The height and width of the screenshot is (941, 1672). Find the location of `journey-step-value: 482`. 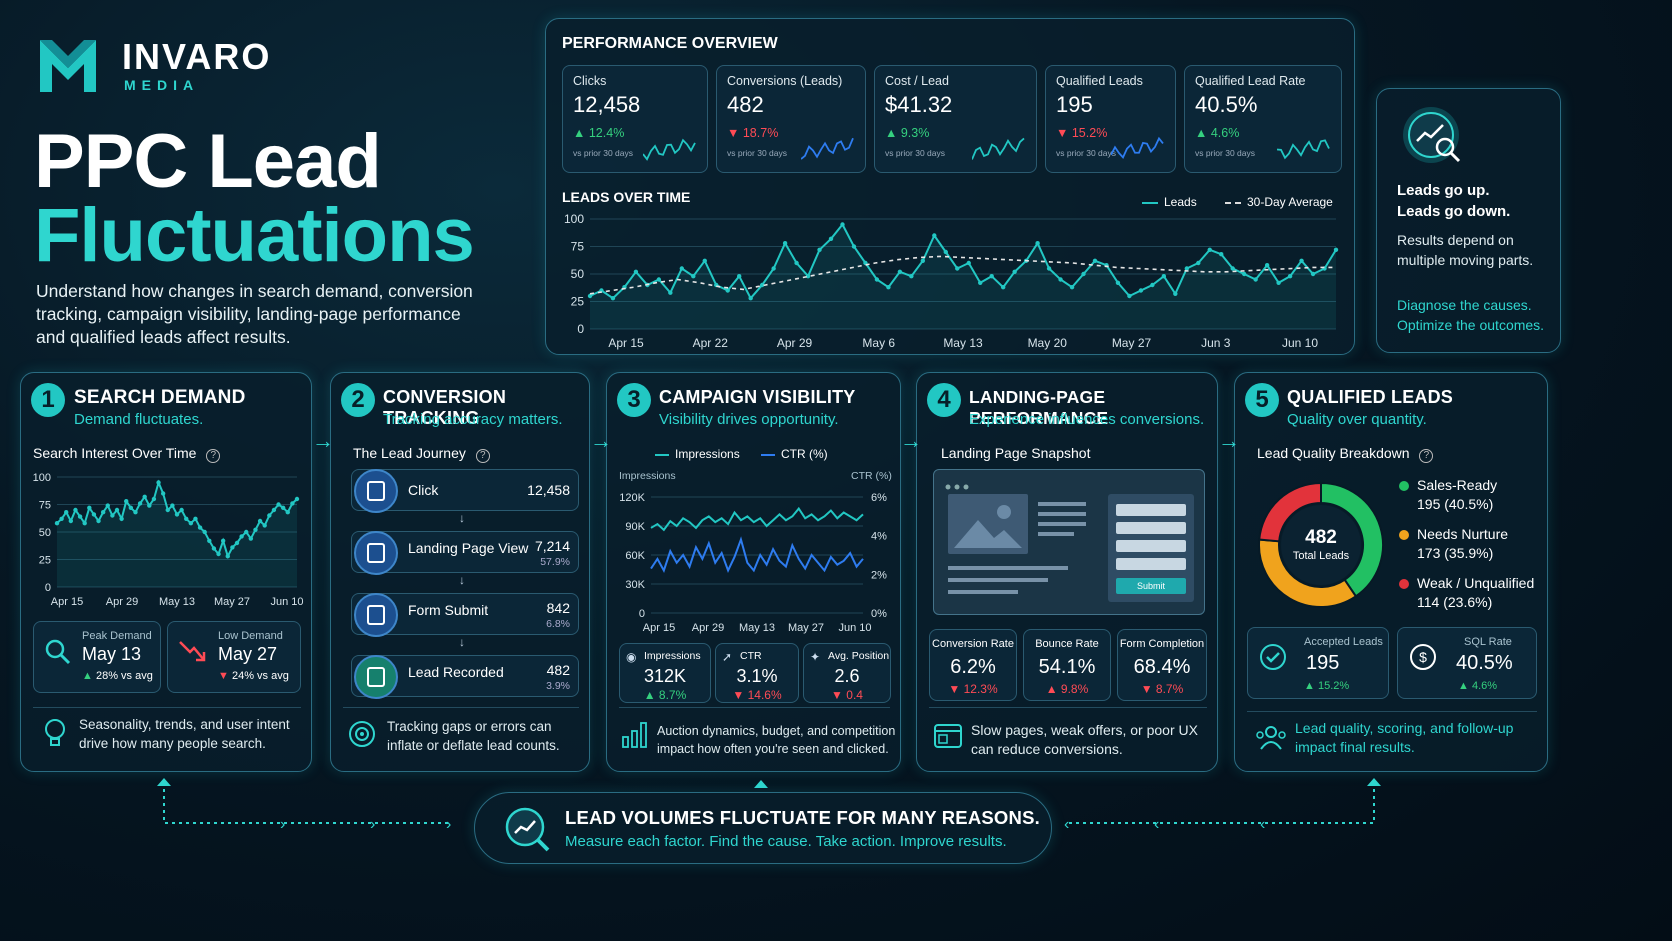

journey-step-value: 482 is located at coordinates (558, 670).